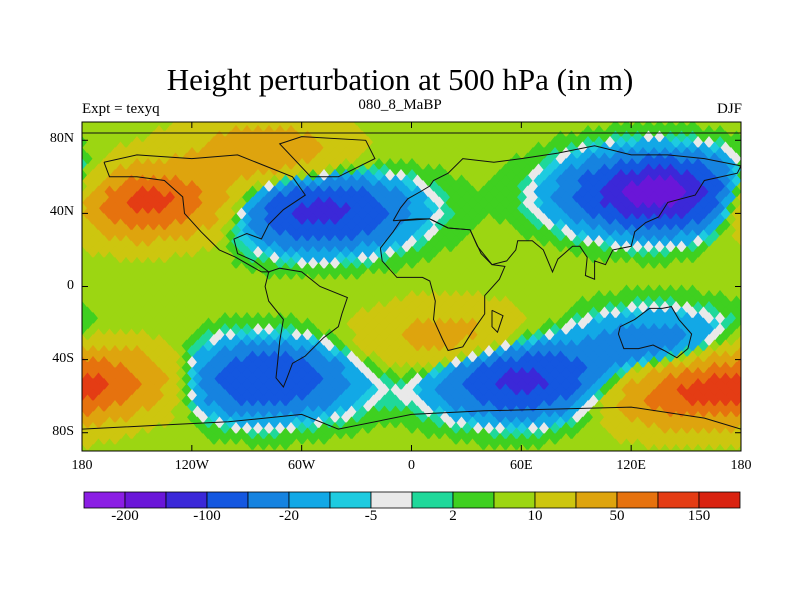 This screenshot has height=600, width=800. Describe the element at coordinates (729, 109) in the screenshot. I see `season-label: DJF` at that location.